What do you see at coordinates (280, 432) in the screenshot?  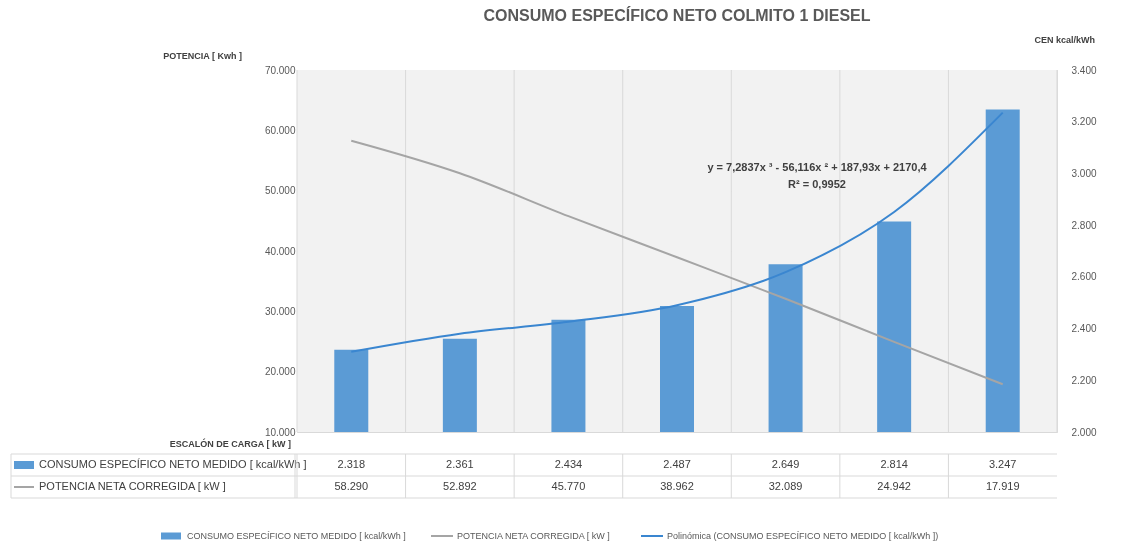 I see `y-tick-label: 10.000` at bounding box center [280, 432].